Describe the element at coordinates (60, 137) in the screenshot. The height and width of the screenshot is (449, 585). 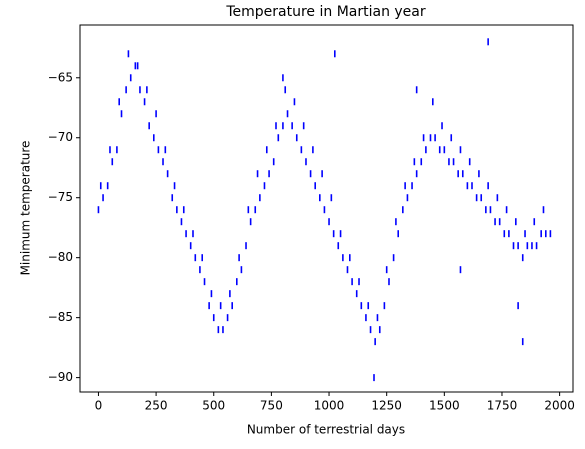
I see `y-tick-label: −70` at that location.